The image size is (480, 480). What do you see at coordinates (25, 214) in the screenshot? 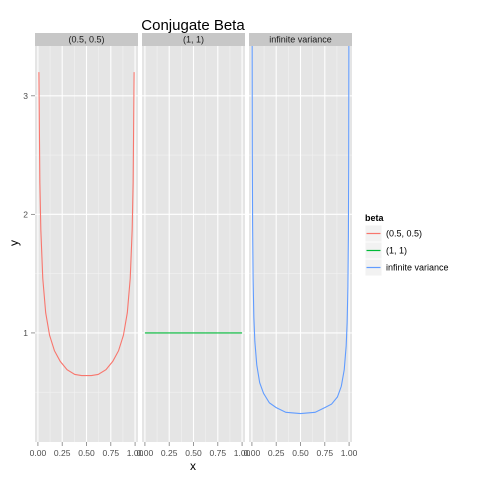
I see `y-tick-label: 2` at bounding box center [25, 214].